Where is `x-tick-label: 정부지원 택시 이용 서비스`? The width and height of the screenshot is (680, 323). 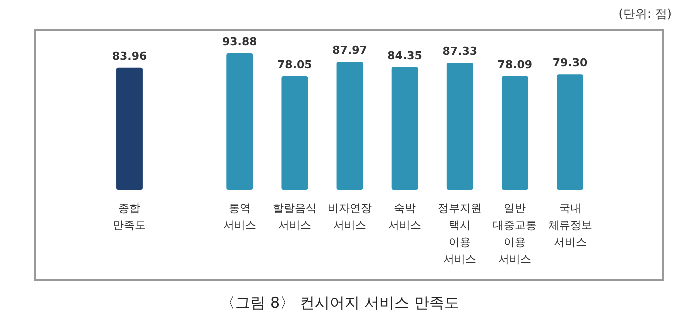
x-tick-label: 정부지원 택시 이용 서비스 is located at coordinates (460, 234).